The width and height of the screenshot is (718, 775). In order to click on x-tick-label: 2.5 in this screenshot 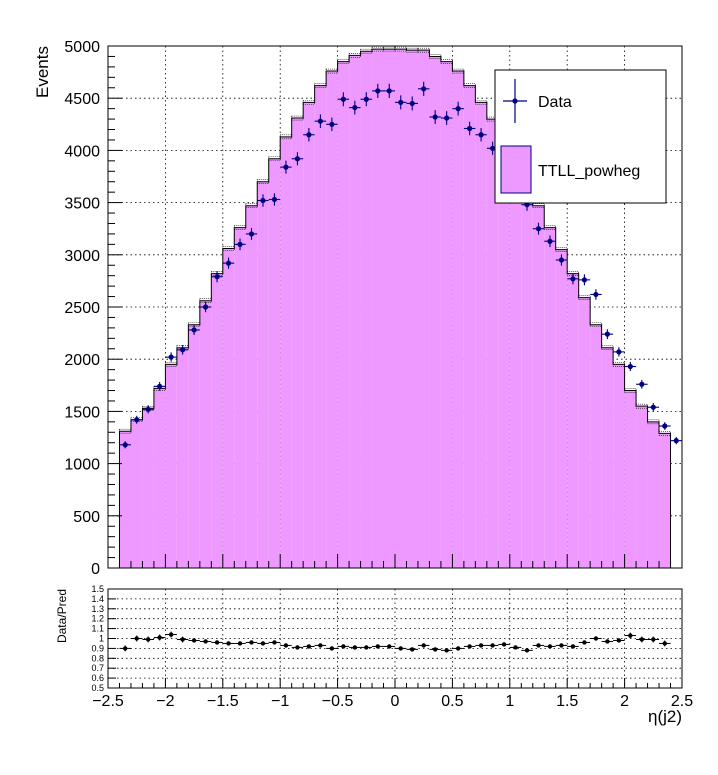, I will do `click(682, 701)`.